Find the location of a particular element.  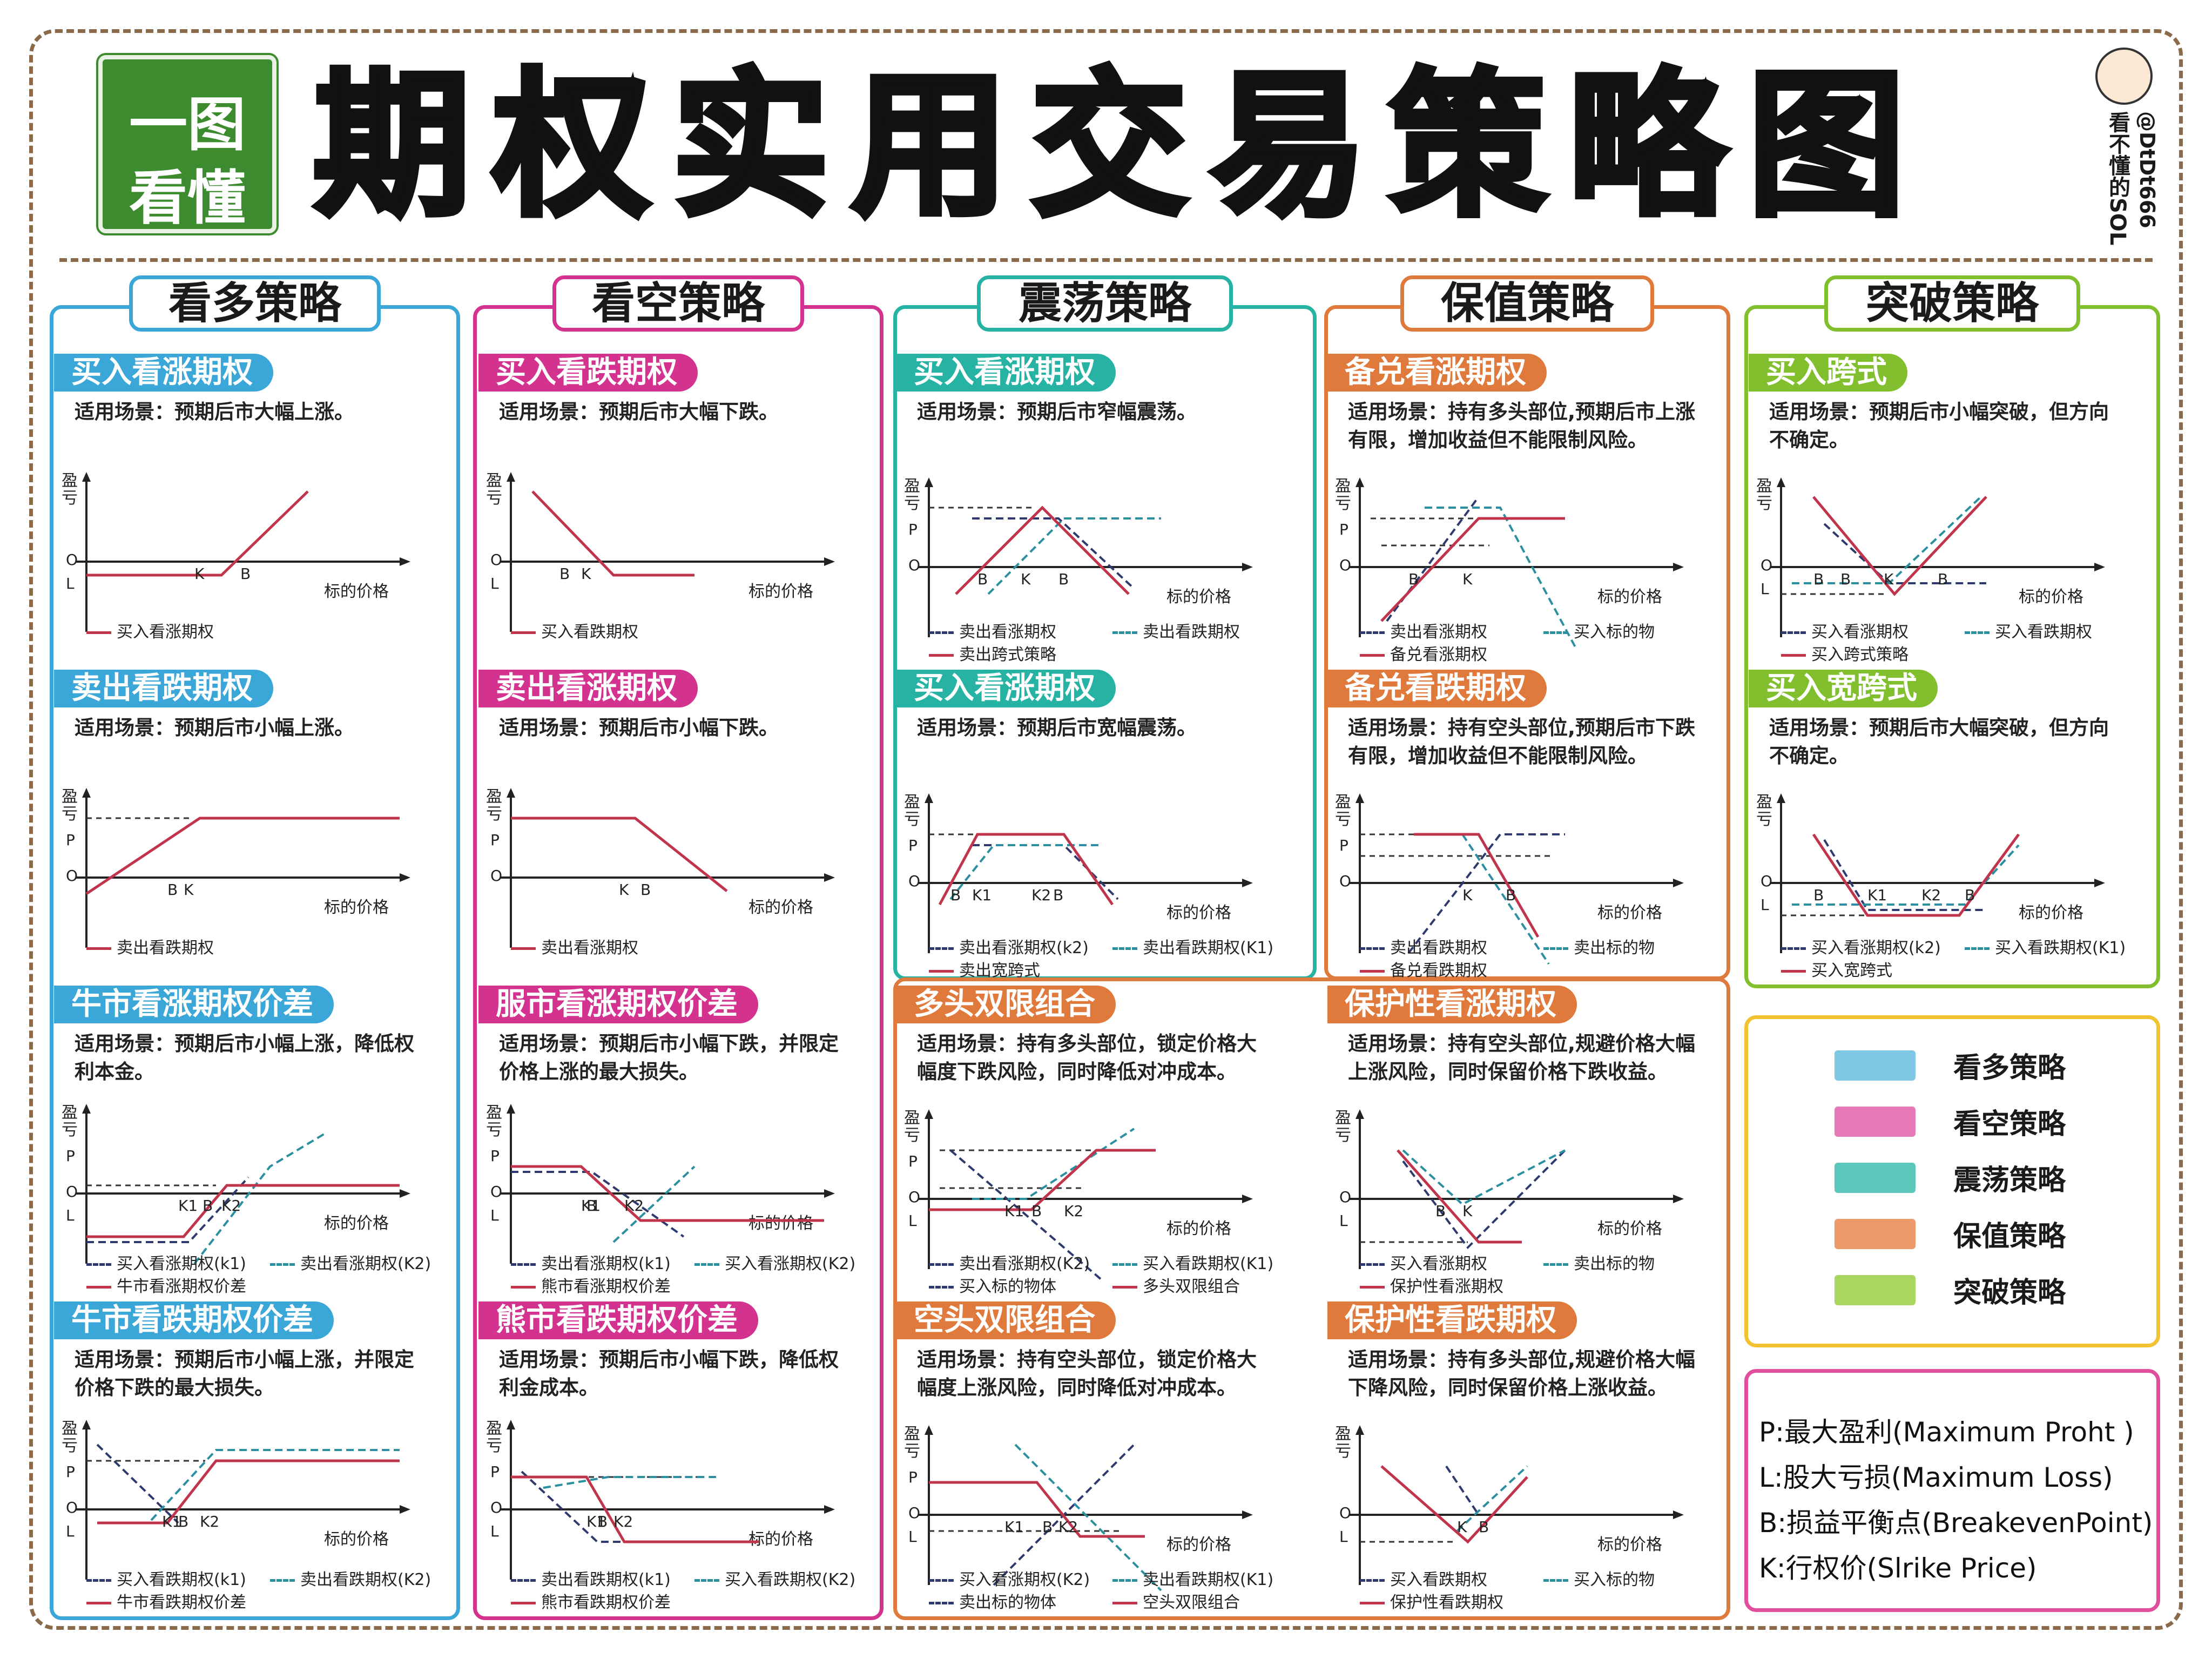

legend-item: 卖出跨式策略 is located at coordinates (992, 655).